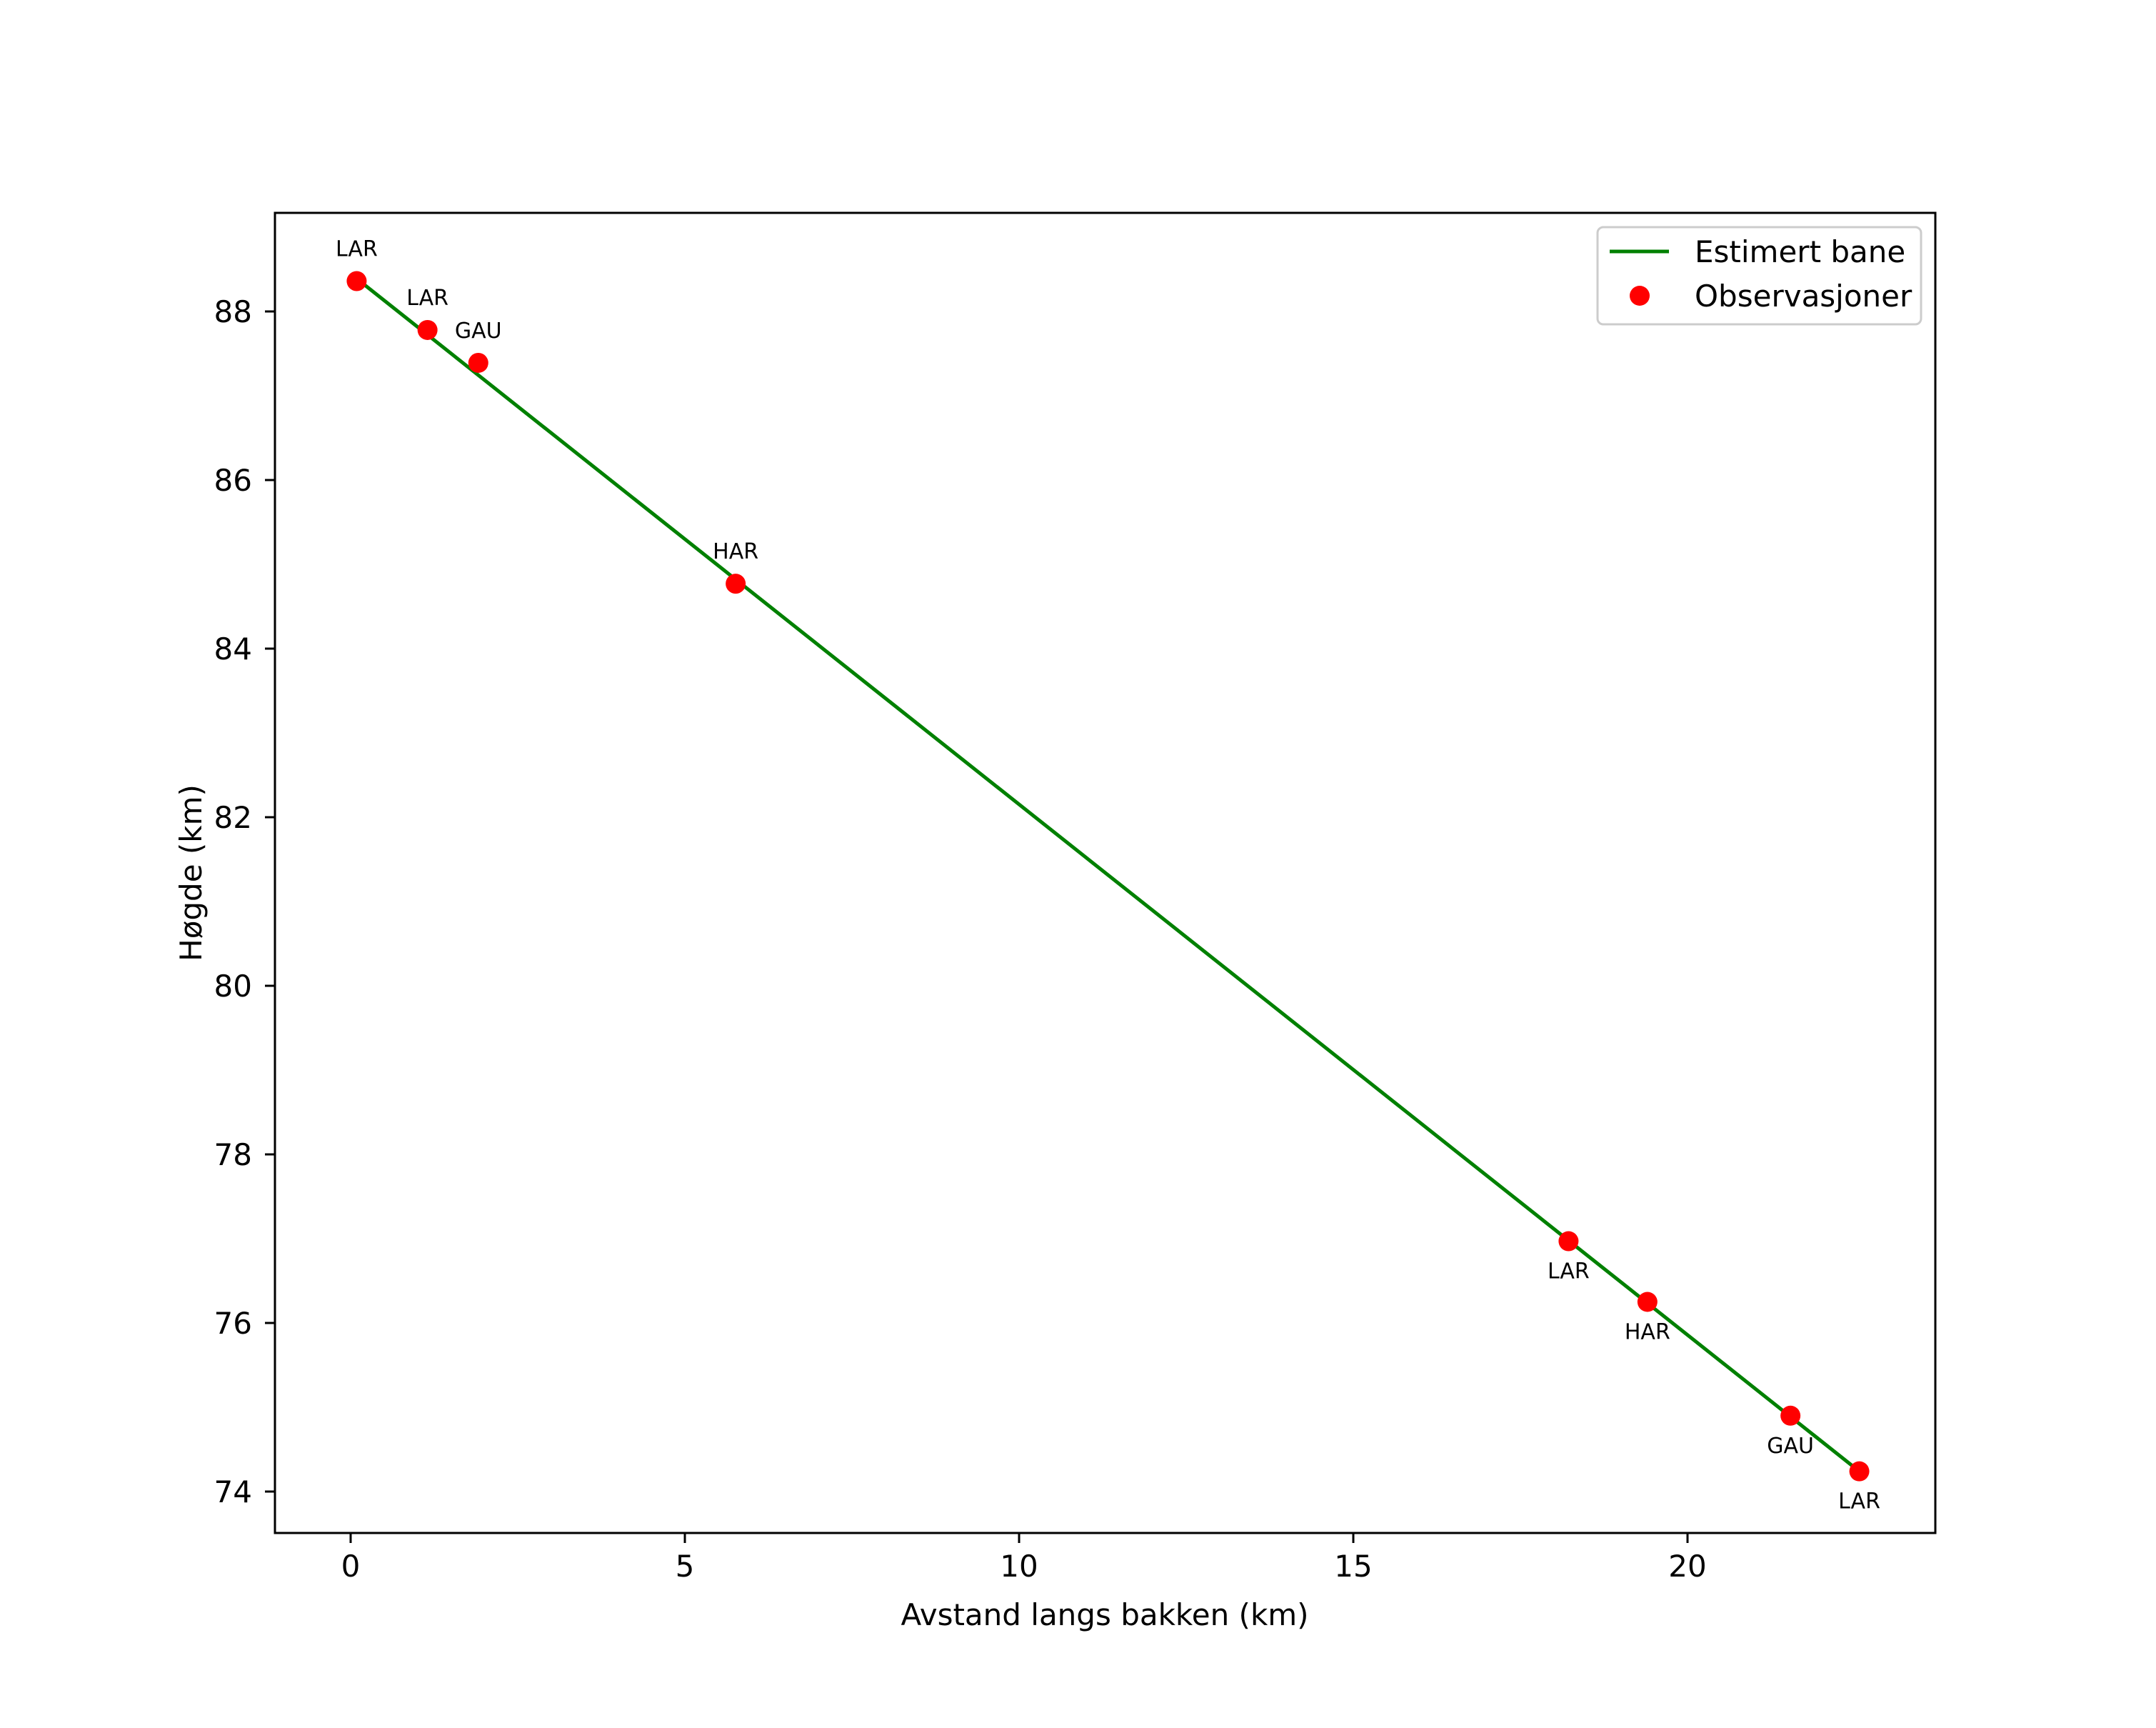  Describe the element at coordinates (1640, 296) in the screenshot. I see `legend-dot-icon` at that location.